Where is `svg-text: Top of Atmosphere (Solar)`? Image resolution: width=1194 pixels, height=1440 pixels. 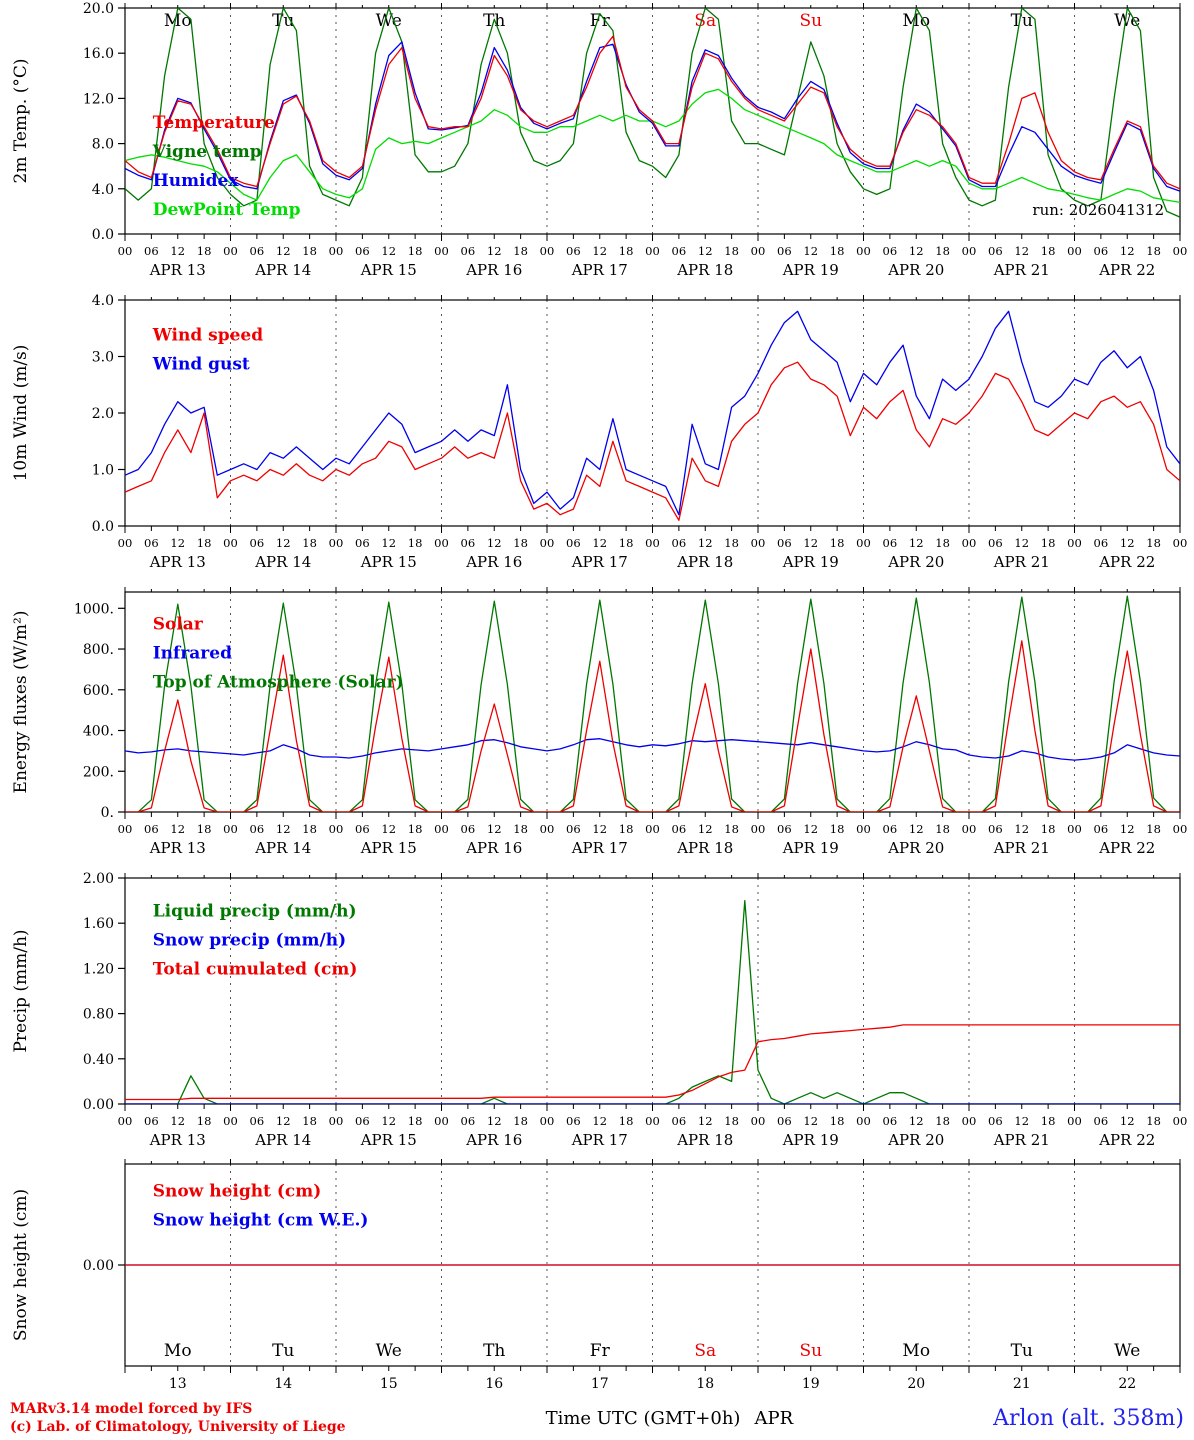 svg-text: Top of Atmosphere (Solar) is located at coordinates (278, 682).